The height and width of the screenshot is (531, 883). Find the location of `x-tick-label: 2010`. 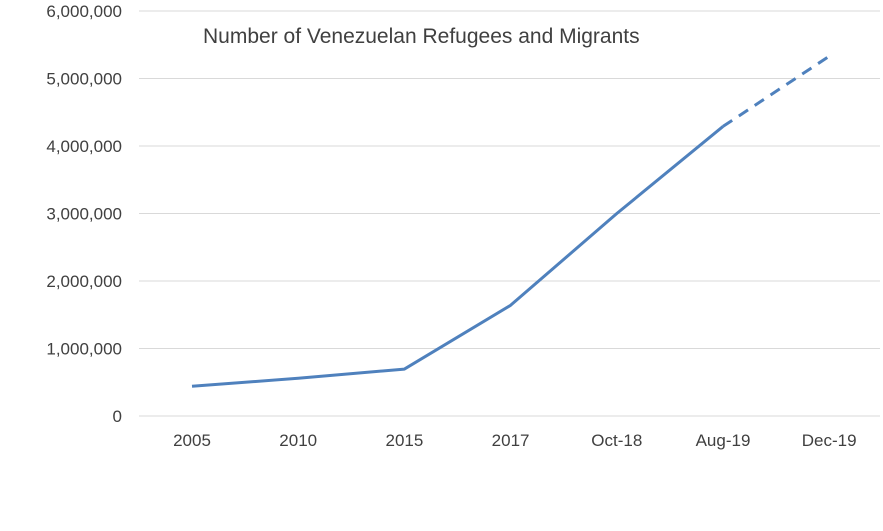

x-tick-label: 2010 is located at coordinates (298, 440).